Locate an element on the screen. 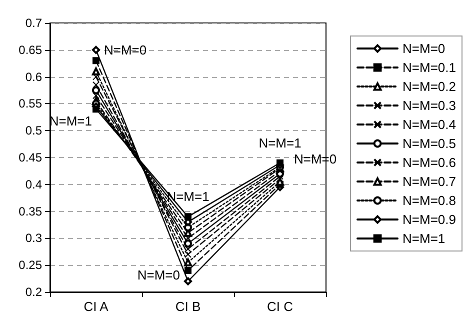 The image size is (474, 335). legend-label: N=M=0.3 is located at coordinates (429, 105).